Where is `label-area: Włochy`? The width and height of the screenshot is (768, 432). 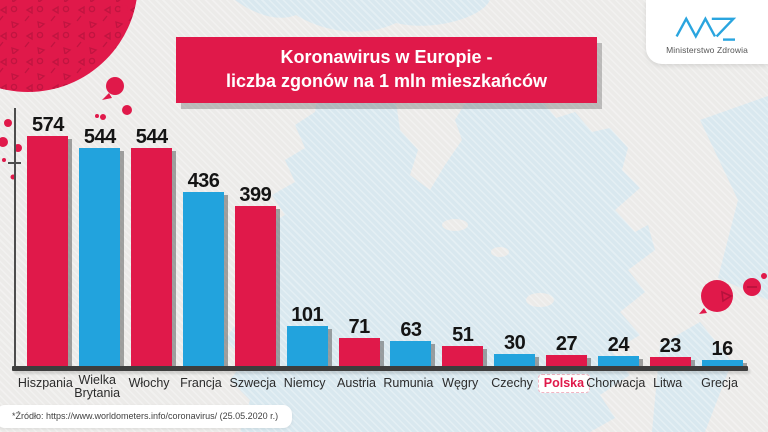 label-area: Włochy is located at coordinates (149, 384).